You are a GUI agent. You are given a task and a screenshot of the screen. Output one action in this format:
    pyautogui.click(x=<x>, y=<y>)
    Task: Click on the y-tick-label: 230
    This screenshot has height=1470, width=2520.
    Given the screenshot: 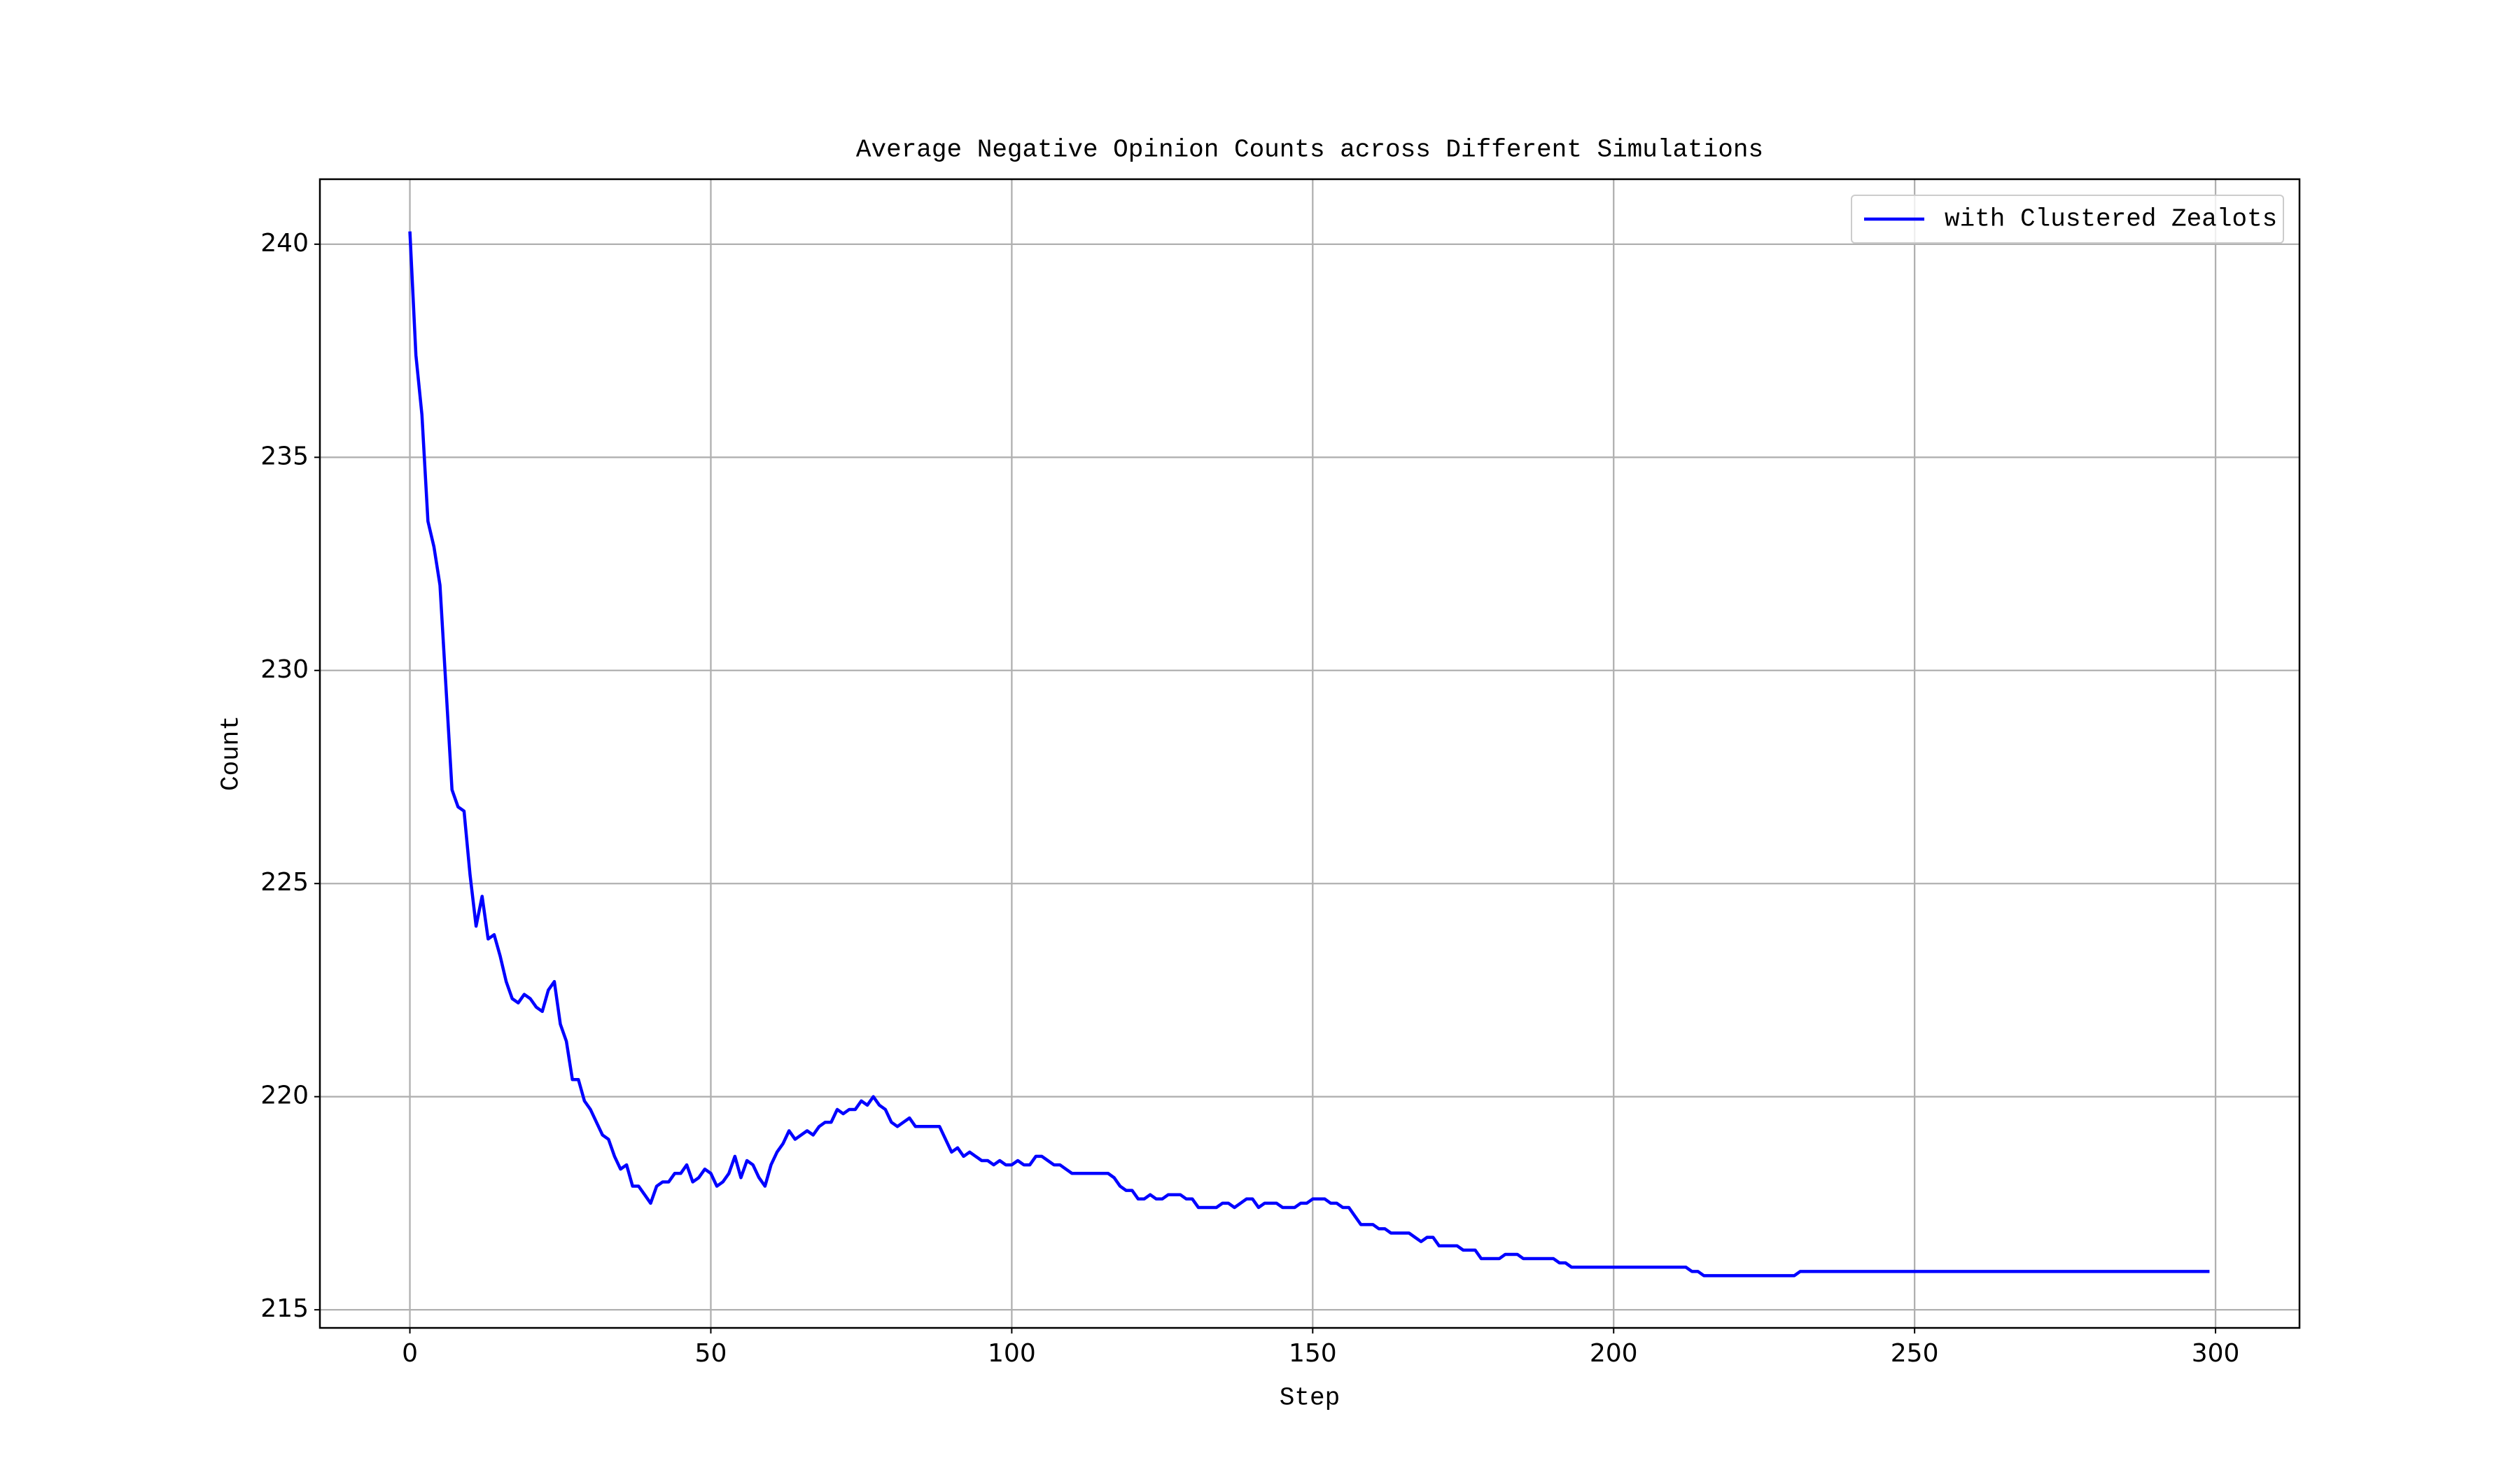 What is the action you would take?
    pyautogui.click(x=284, y=669)
    